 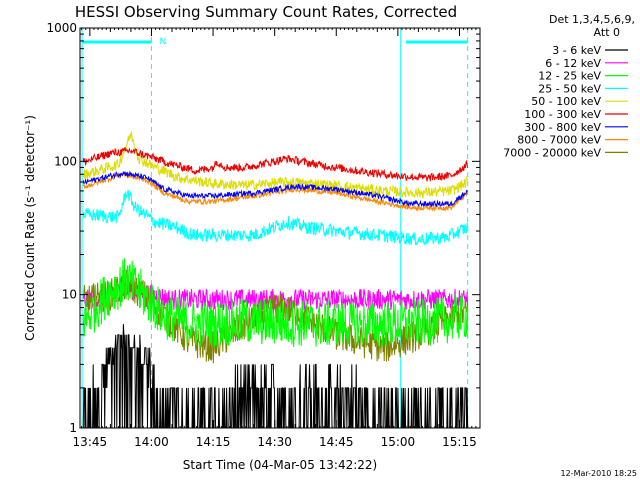 What do you see at coordinates (562, 127) in the screenshot?
I see `legend-label: 300 - 800 keV` at bounding box center [562, 127].